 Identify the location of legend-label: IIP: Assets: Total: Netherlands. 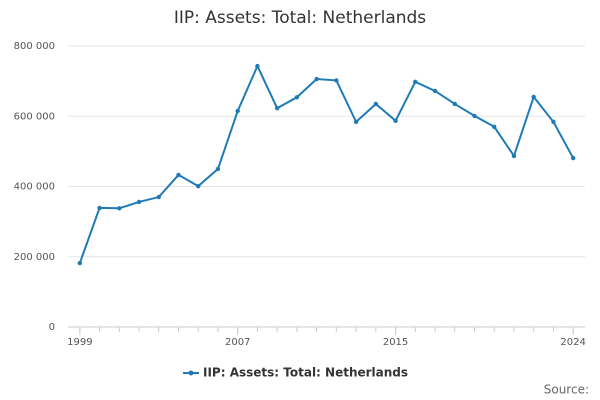
(305, 373).